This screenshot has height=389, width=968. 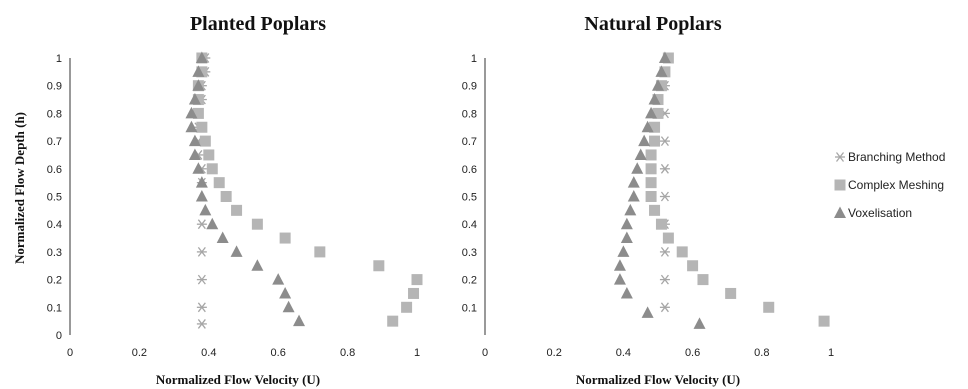 What do you see at coordinates (469, 114) in the screenshot?
I see `y-tick-label-natural: 0.8` at bounding box center [469, 114].